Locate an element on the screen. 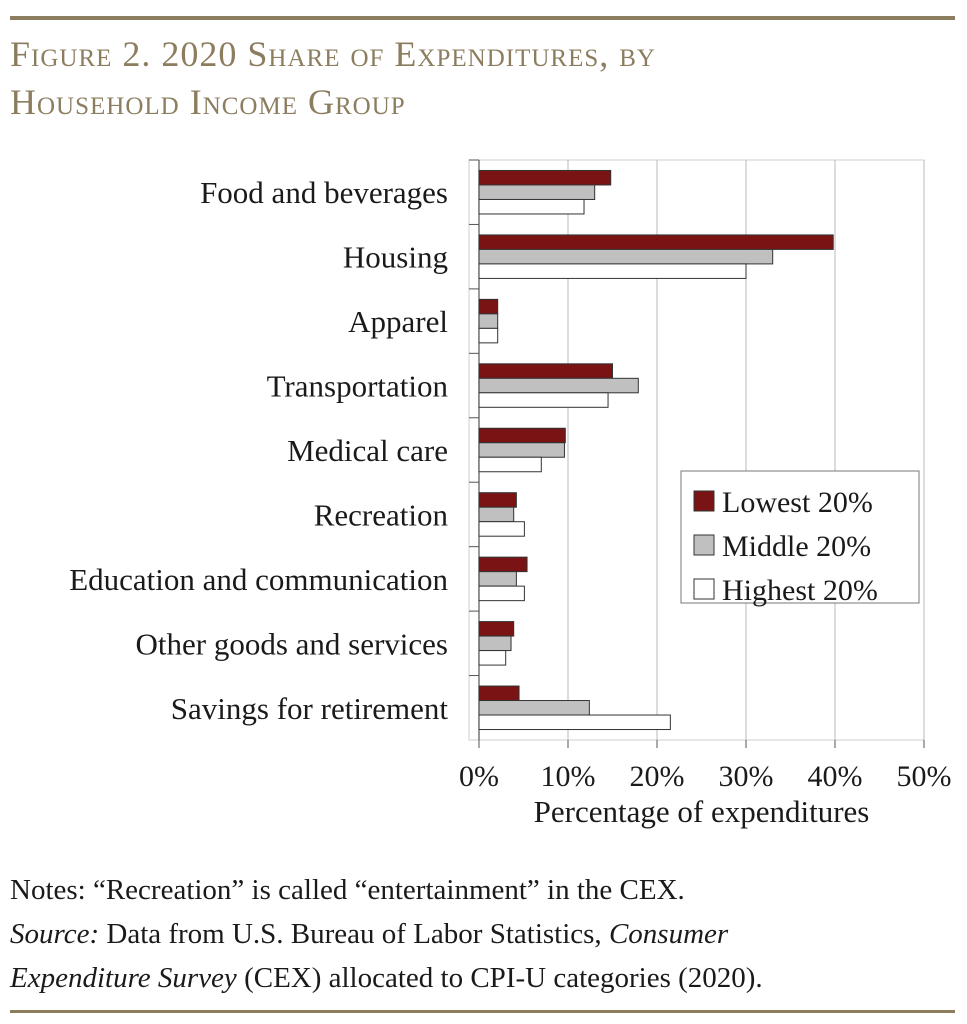  x-tick-label: 30% is located at coordinates (746, 776).